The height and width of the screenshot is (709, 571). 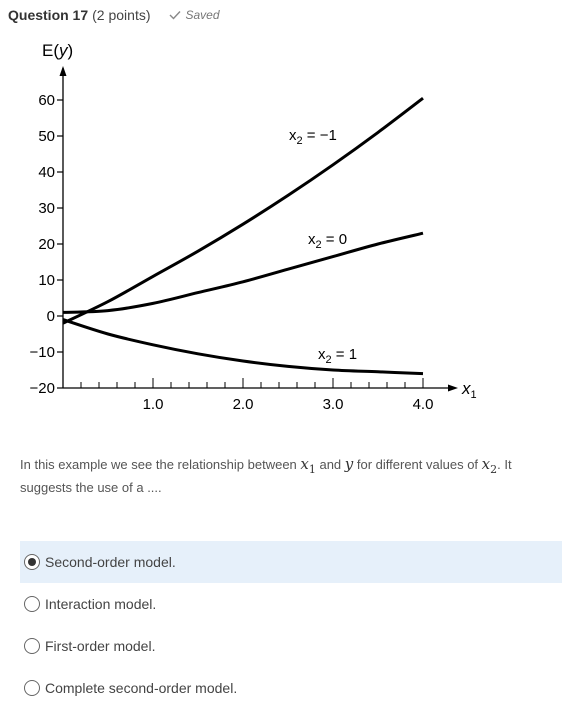 I want to click on option-label: First-order model., so click(x=100, y=646).